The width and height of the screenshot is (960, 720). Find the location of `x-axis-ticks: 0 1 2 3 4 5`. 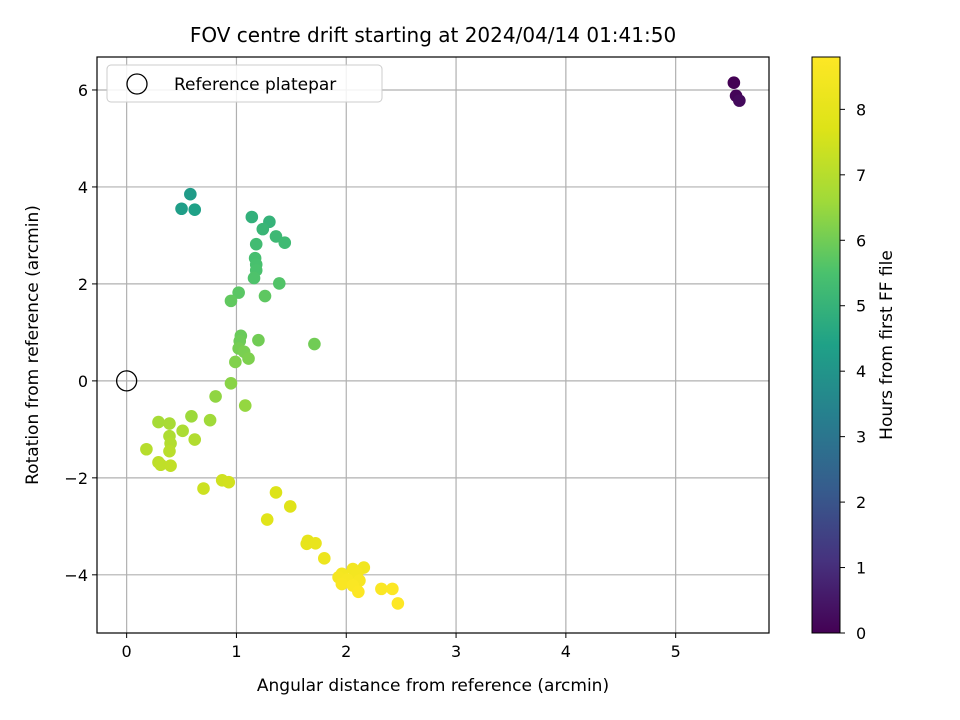

x-axis-ticks: 0 1 2 3 4 5 is located at coordinates (401, 647).